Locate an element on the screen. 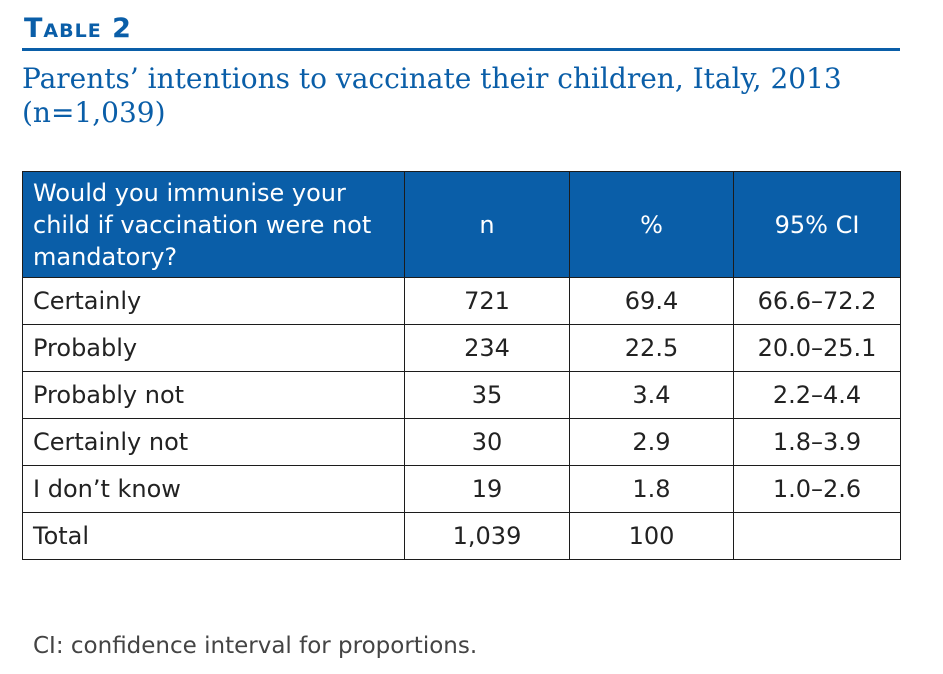  cell-percent: 22.5 is located at coordinates (651, 348).